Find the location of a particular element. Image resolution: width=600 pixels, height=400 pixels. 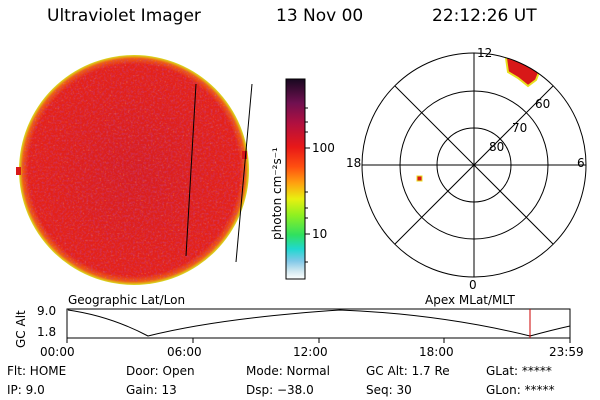

info-gc-alt: GC Alt: 1.7 Re is located at coordinates (408, 371).